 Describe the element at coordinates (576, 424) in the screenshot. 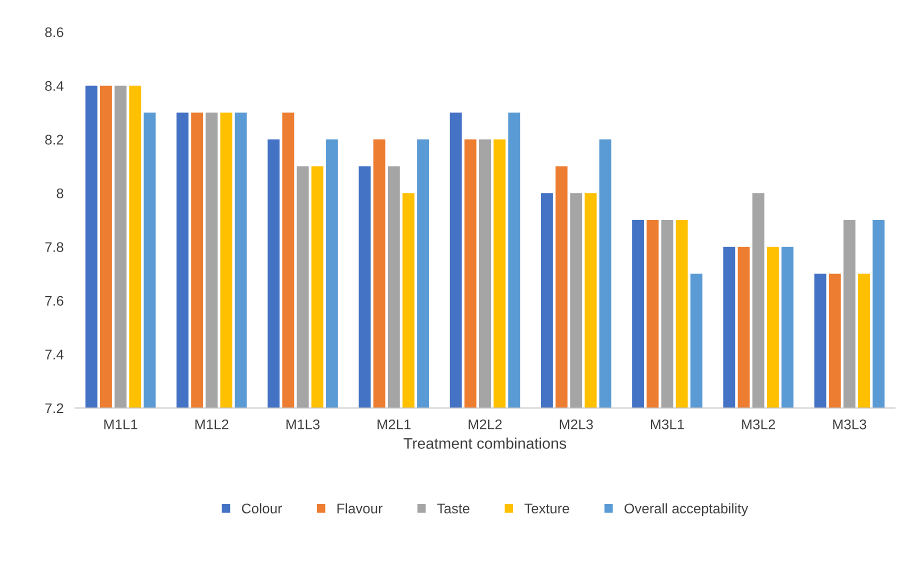

I see `x-tick-label: M2L3` at that location.